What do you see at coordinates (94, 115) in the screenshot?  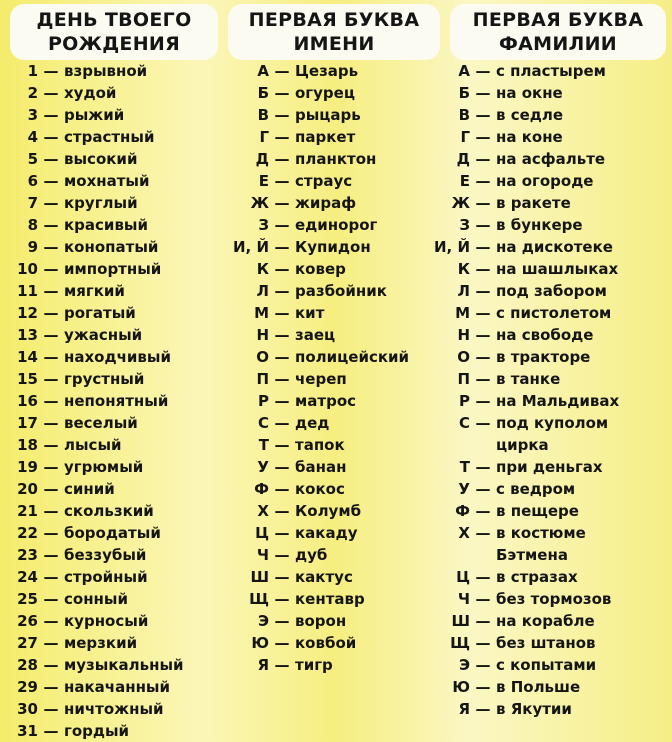 I see `item-text: рыжий` at bounding box center [94, 115].